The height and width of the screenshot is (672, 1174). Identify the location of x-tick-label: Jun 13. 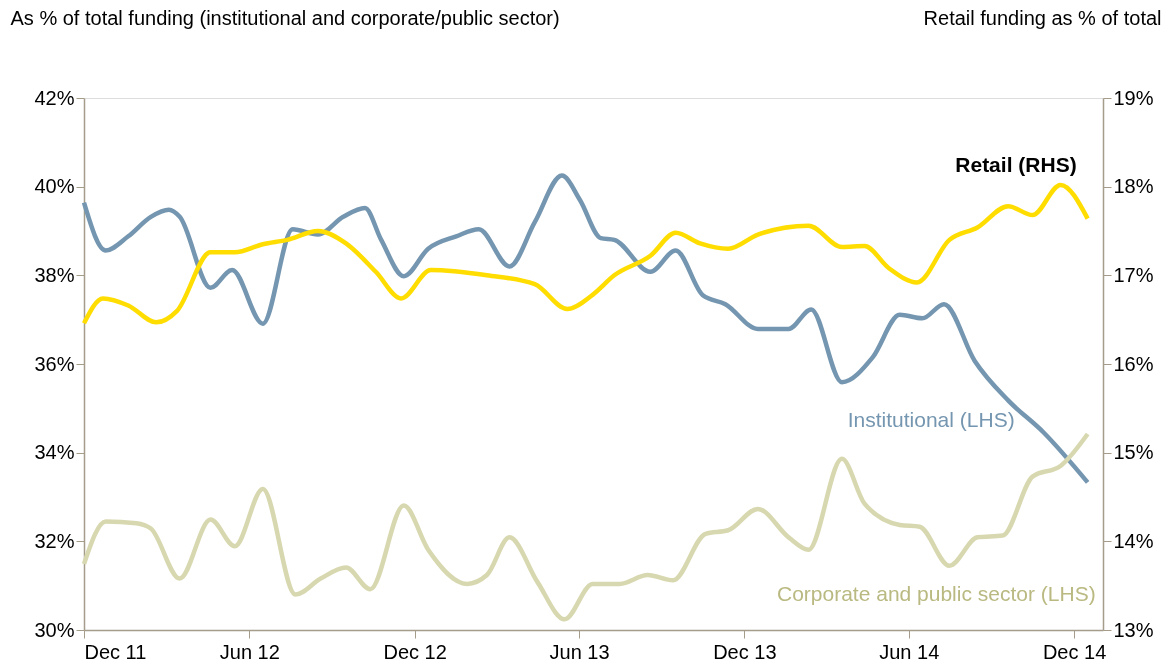
(579, 651).